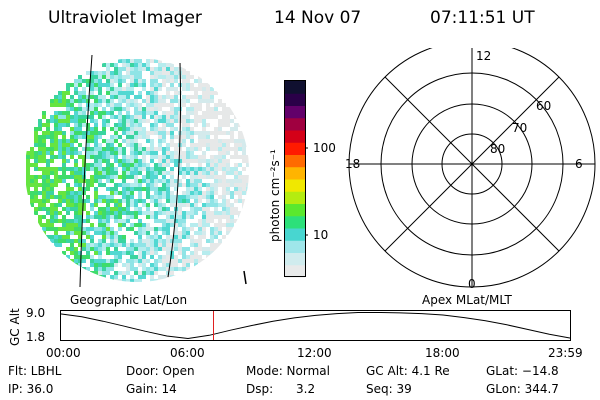  I want to click on colorbar, so click(296, 179).